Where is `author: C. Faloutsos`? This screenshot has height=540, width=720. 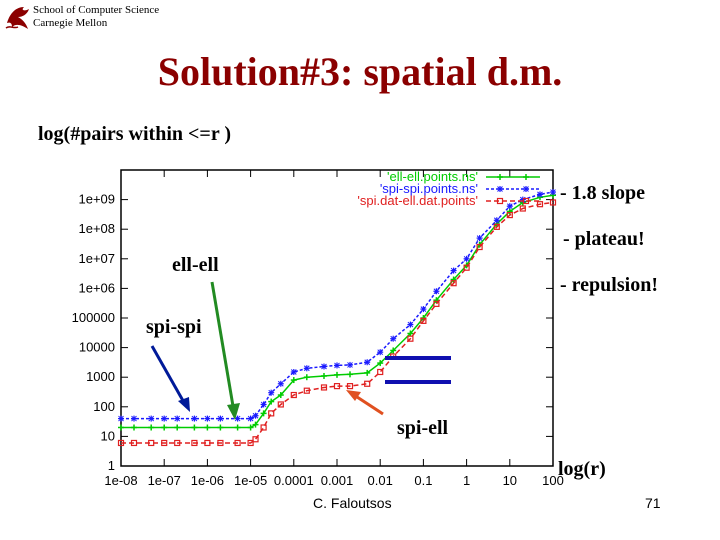
author: C. Faloutsos is located at coordinates (352, 503).